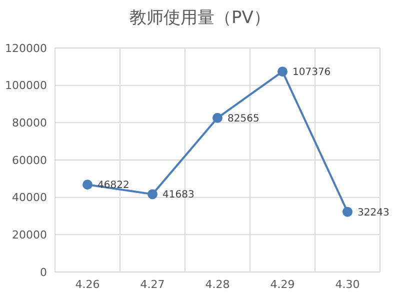 The height and width of the screenshot is (306, 400). I want to click on y-tick-label: 0, so click(43, 272).